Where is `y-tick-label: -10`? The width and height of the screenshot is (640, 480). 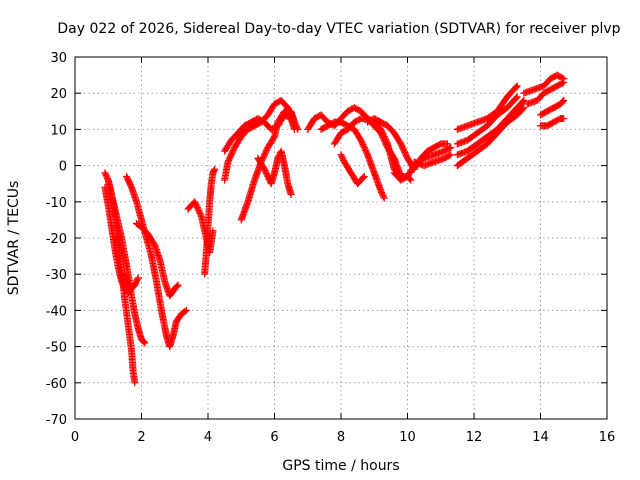 y-tick-label: -10 is located at coordinates (56, 203).